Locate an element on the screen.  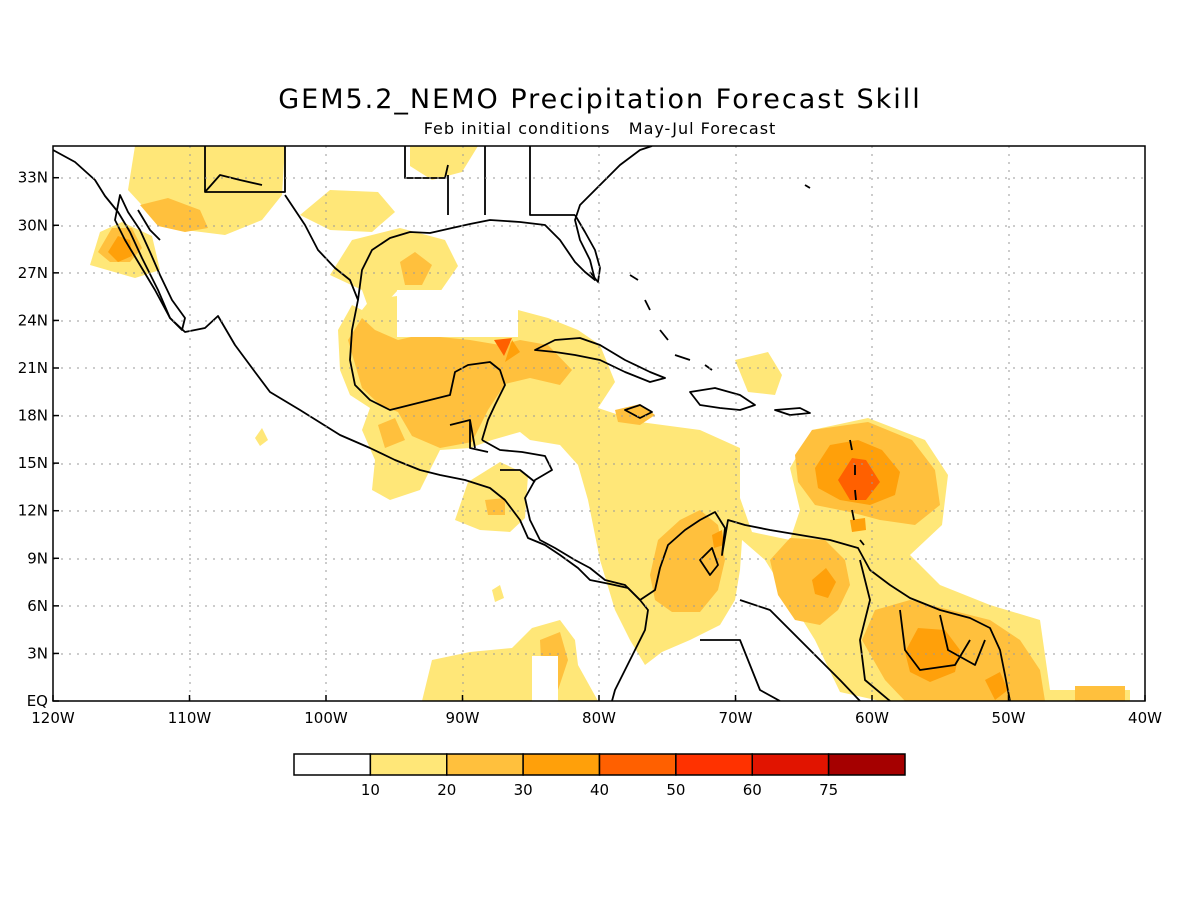
x-tick-label: 50W is located at coordinates (1009, 718).